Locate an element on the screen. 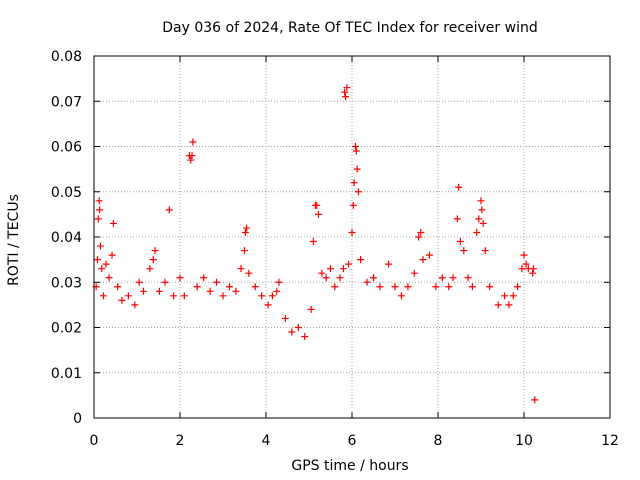 Image resolution: width=640 pixels, height=480 pixels. y-axis-label: ROTI / TECUs is located at coordinates (14, 240).